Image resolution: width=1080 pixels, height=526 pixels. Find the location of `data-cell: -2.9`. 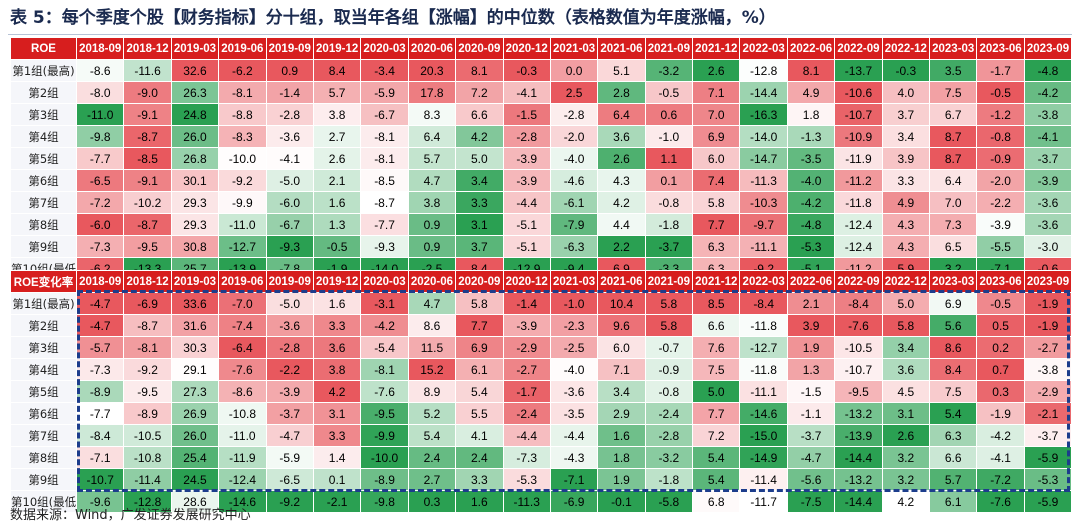

data-cell: -2.9 is located at coordinates (526, 347).